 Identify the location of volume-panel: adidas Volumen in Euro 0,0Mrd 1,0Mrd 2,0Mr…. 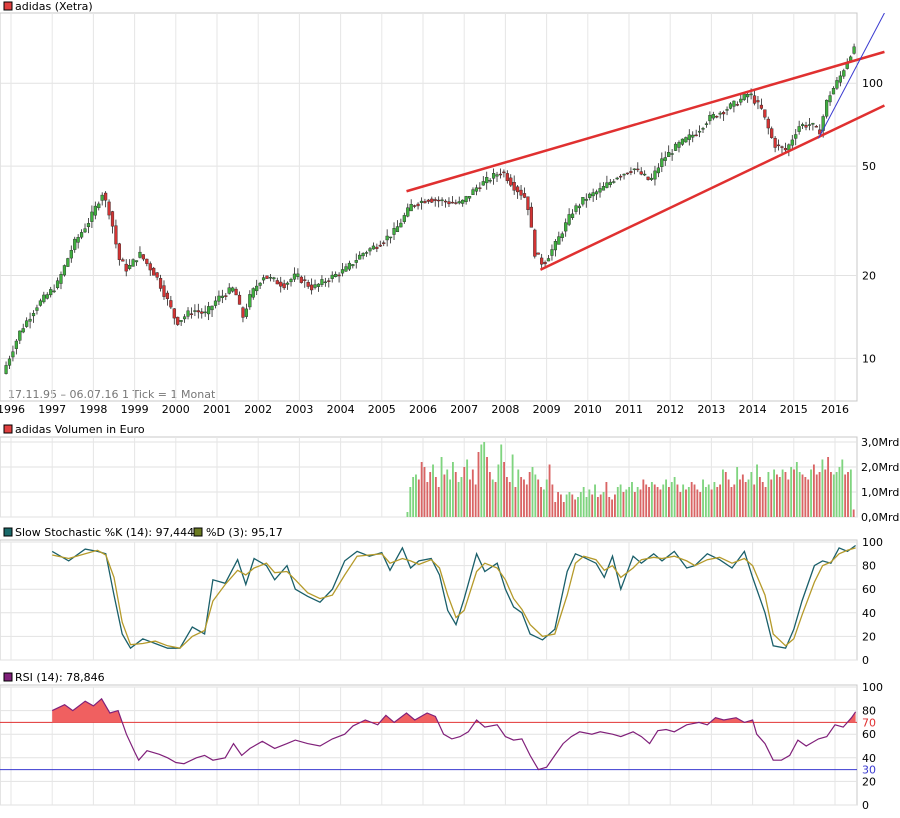
(449, 473).